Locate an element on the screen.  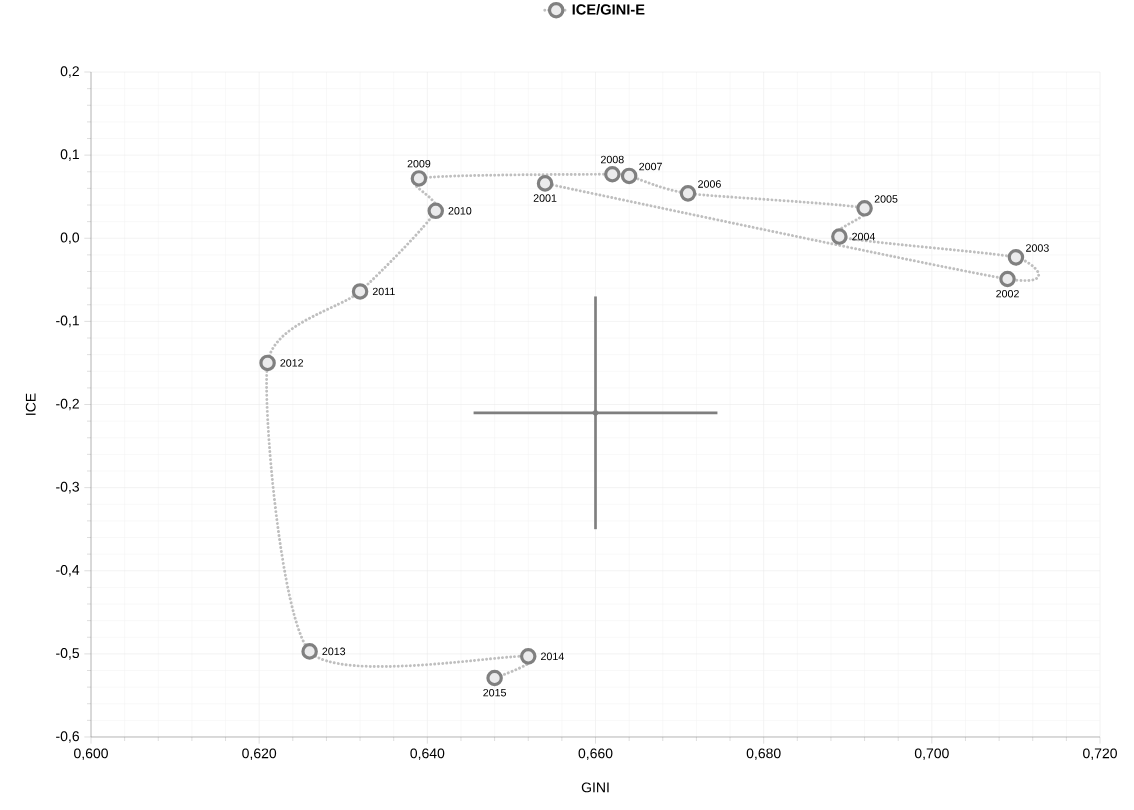
annotation: 2002 is located at coordinates (1007, 293).